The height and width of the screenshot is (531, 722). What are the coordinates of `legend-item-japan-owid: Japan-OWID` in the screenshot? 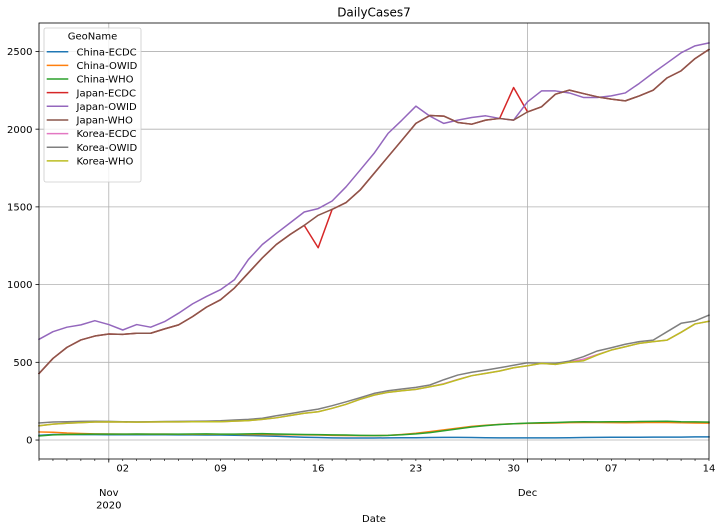 It's located at (91, 107).